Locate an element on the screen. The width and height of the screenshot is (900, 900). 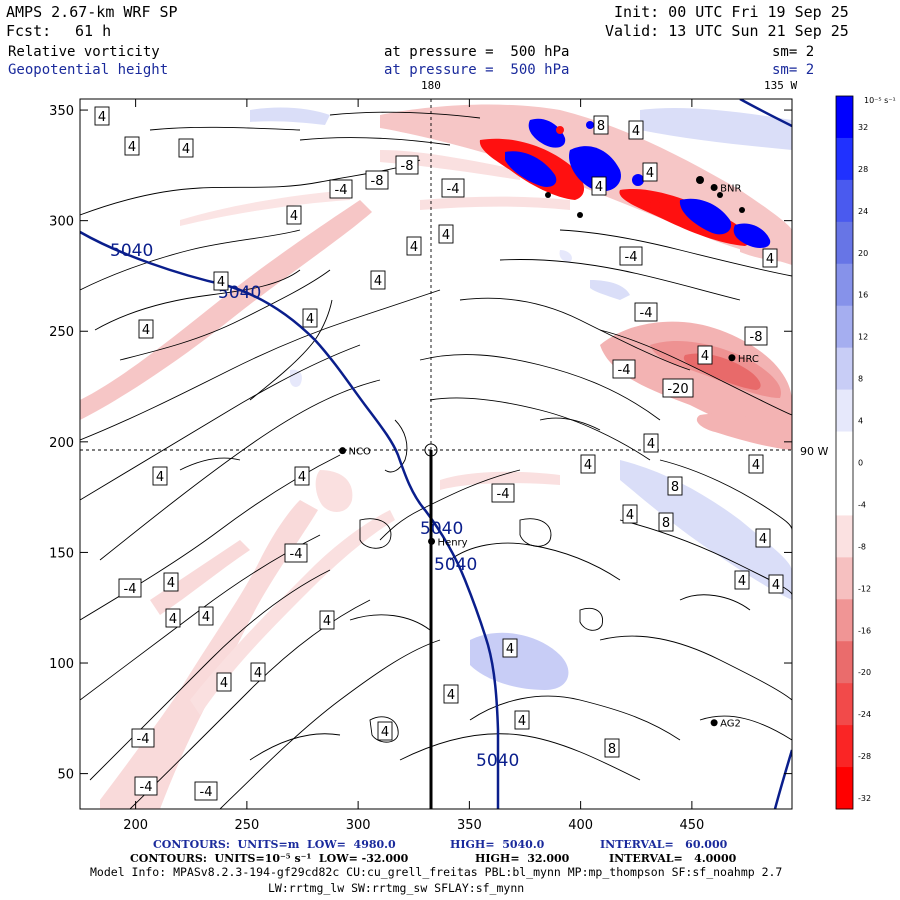
y-tick-label: 250 is located at coordinates (61, 332).